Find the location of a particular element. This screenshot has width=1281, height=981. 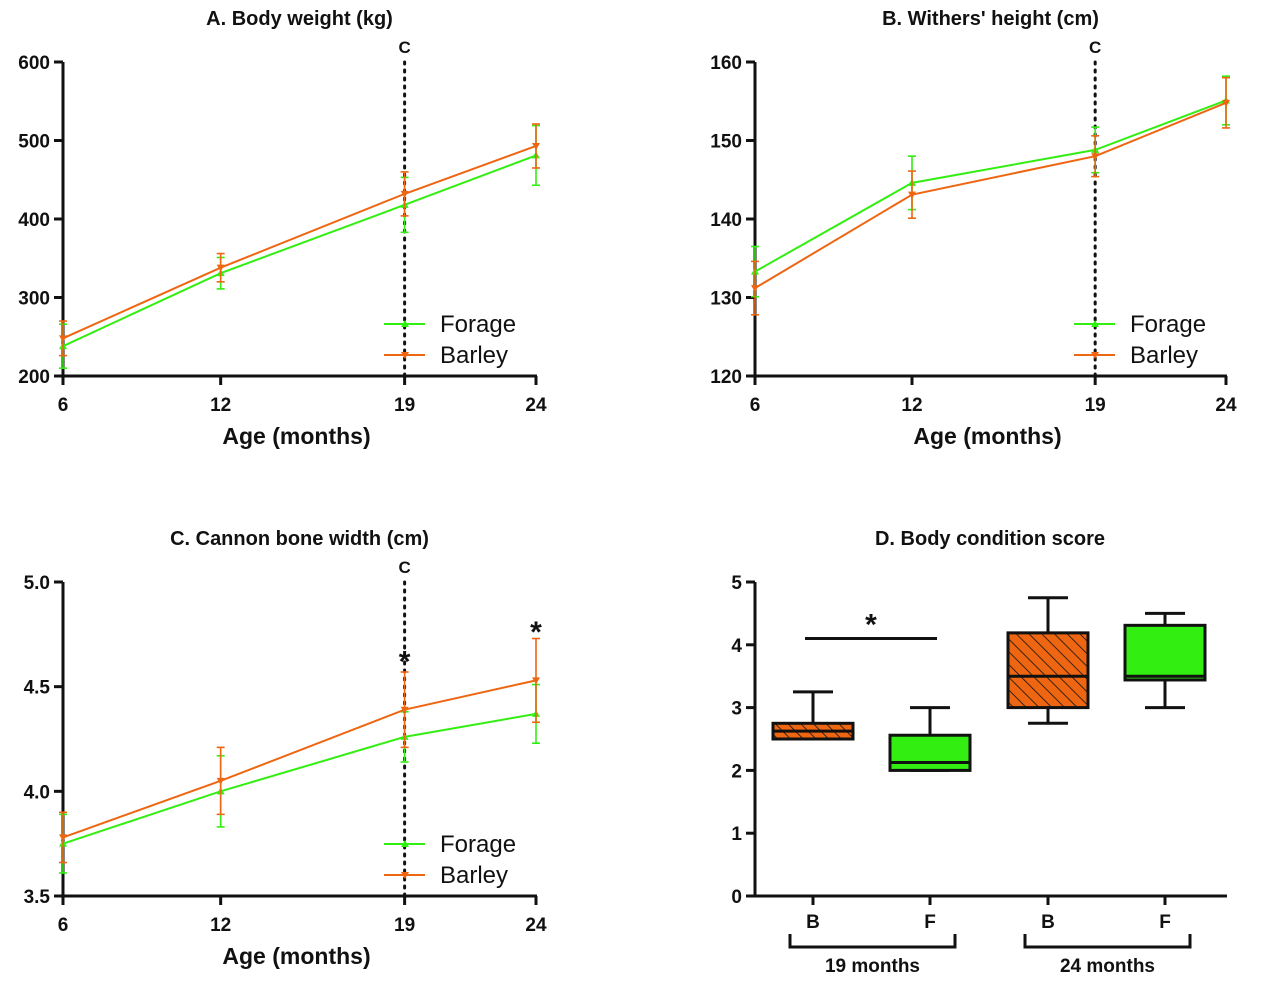

y-tick-label: 150 is located at coordinates (726, 142).